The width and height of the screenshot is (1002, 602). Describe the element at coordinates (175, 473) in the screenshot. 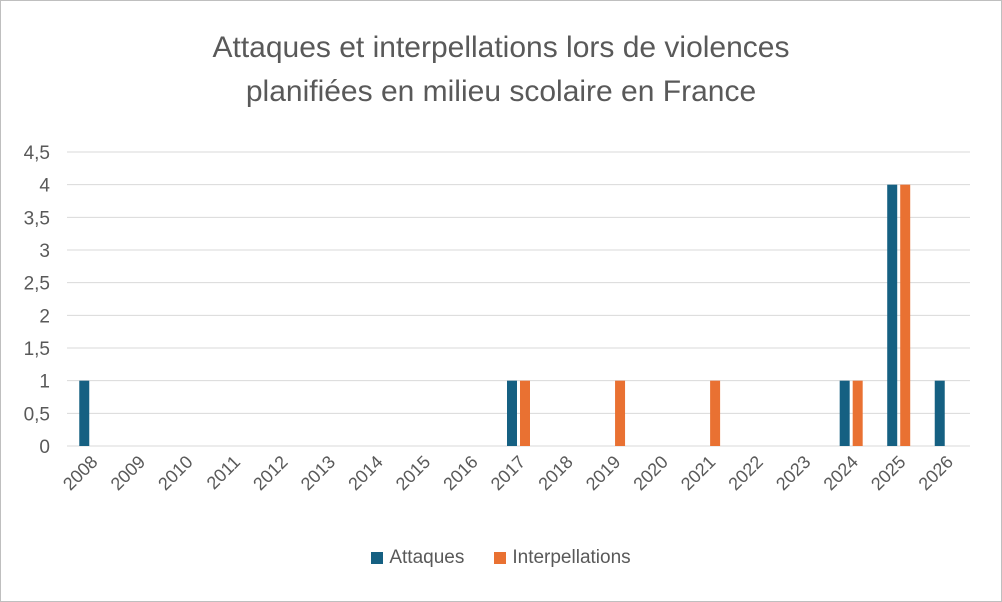

I see `x-tick-label: 2010` at that location.